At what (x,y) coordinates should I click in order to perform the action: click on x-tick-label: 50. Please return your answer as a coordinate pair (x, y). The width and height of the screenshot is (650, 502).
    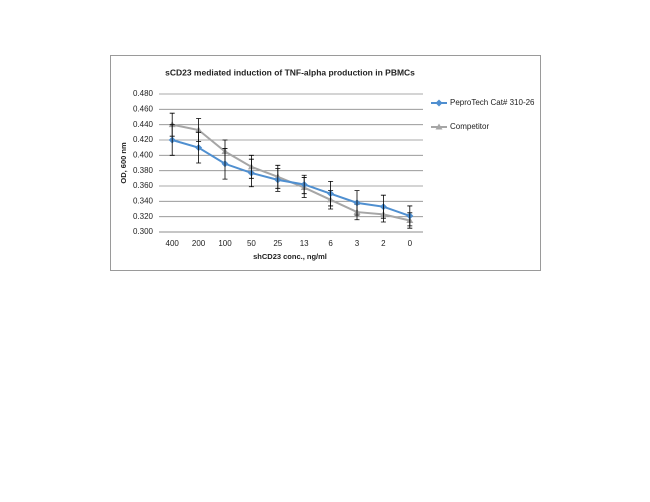
    Looking at the image, I should click on (251, 243).